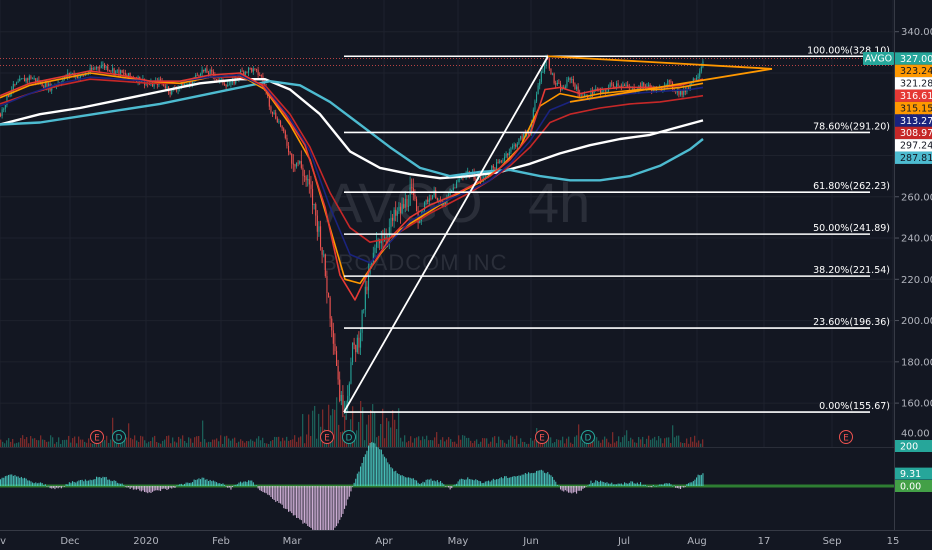  What do you see at coordinates (447, 447) in the screenshot?
I see `pane-separator` at bounding box center [447, 447].